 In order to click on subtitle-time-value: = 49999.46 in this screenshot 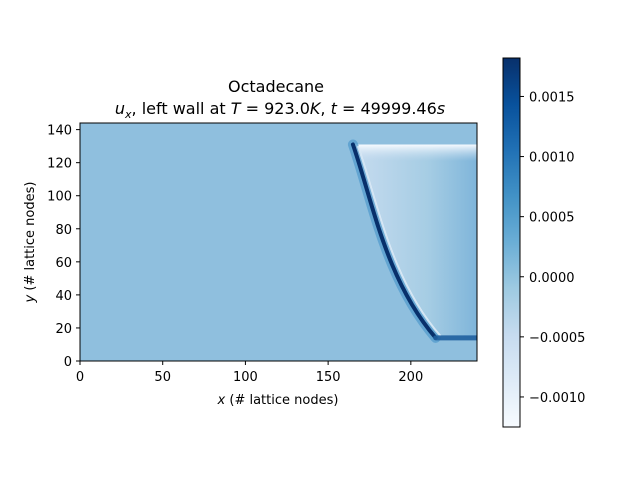, I will do `click(387, 108)`.